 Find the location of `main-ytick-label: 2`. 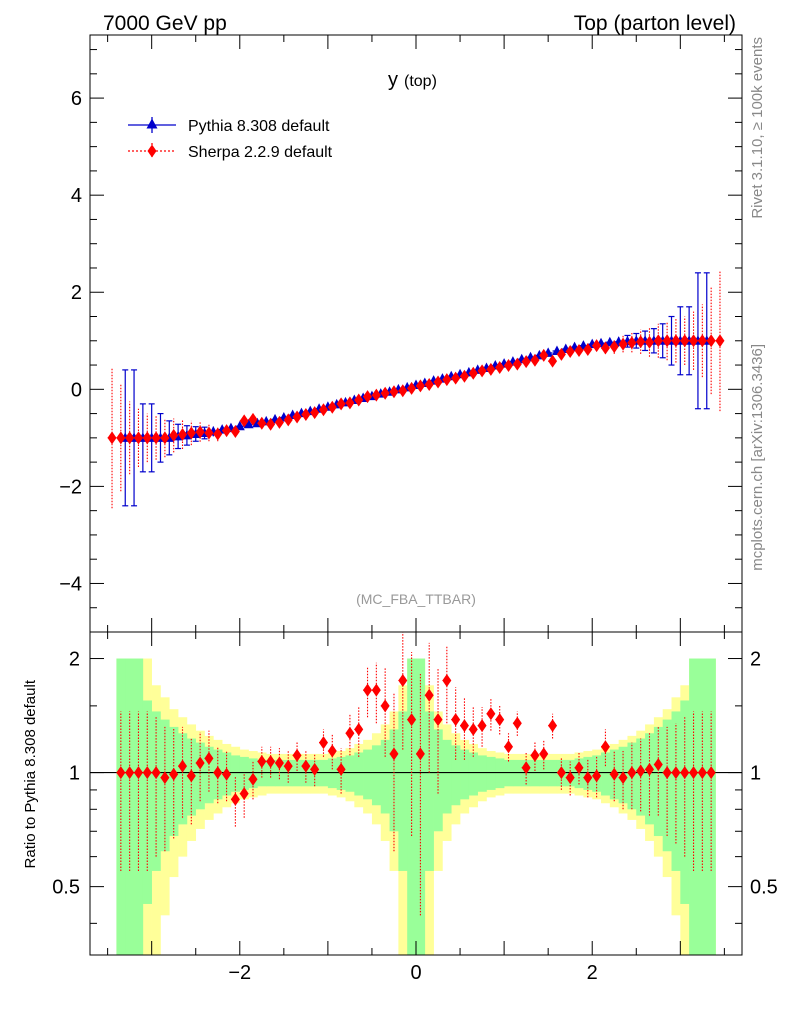

main-ytick-label: 2 is located at coordinates (76, 293).